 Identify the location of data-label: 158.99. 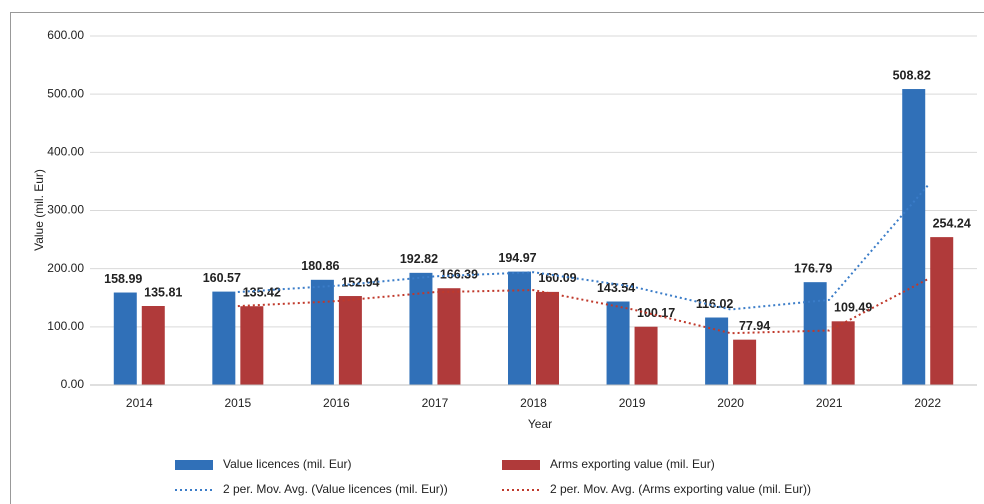
(123, 279).